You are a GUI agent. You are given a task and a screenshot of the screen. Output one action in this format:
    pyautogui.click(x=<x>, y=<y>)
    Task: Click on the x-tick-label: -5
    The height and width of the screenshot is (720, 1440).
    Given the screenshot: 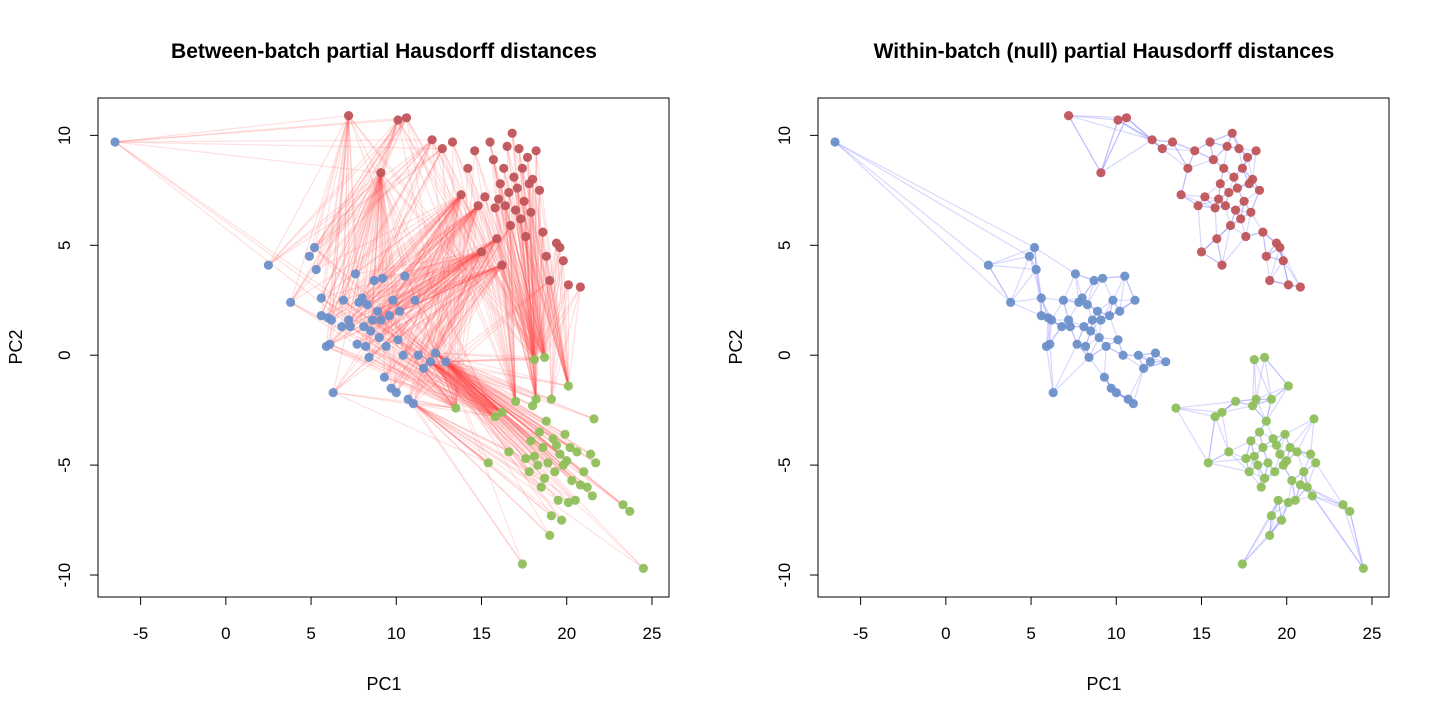 What is the action you would take?
    pyautogui.click(x=140, y=633)
    